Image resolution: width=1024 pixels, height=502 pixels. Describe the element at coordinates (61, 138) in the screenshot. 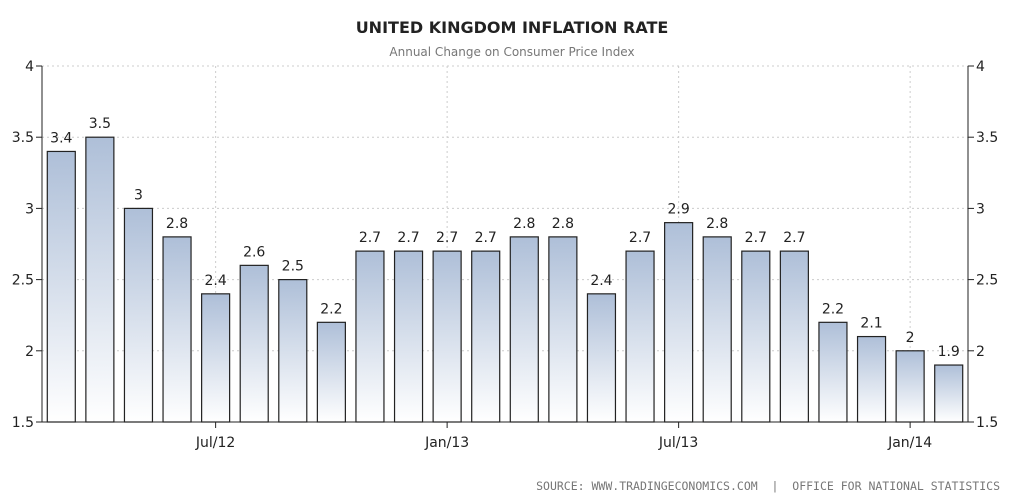

I see `bar-value-label: 3.4` at that location.